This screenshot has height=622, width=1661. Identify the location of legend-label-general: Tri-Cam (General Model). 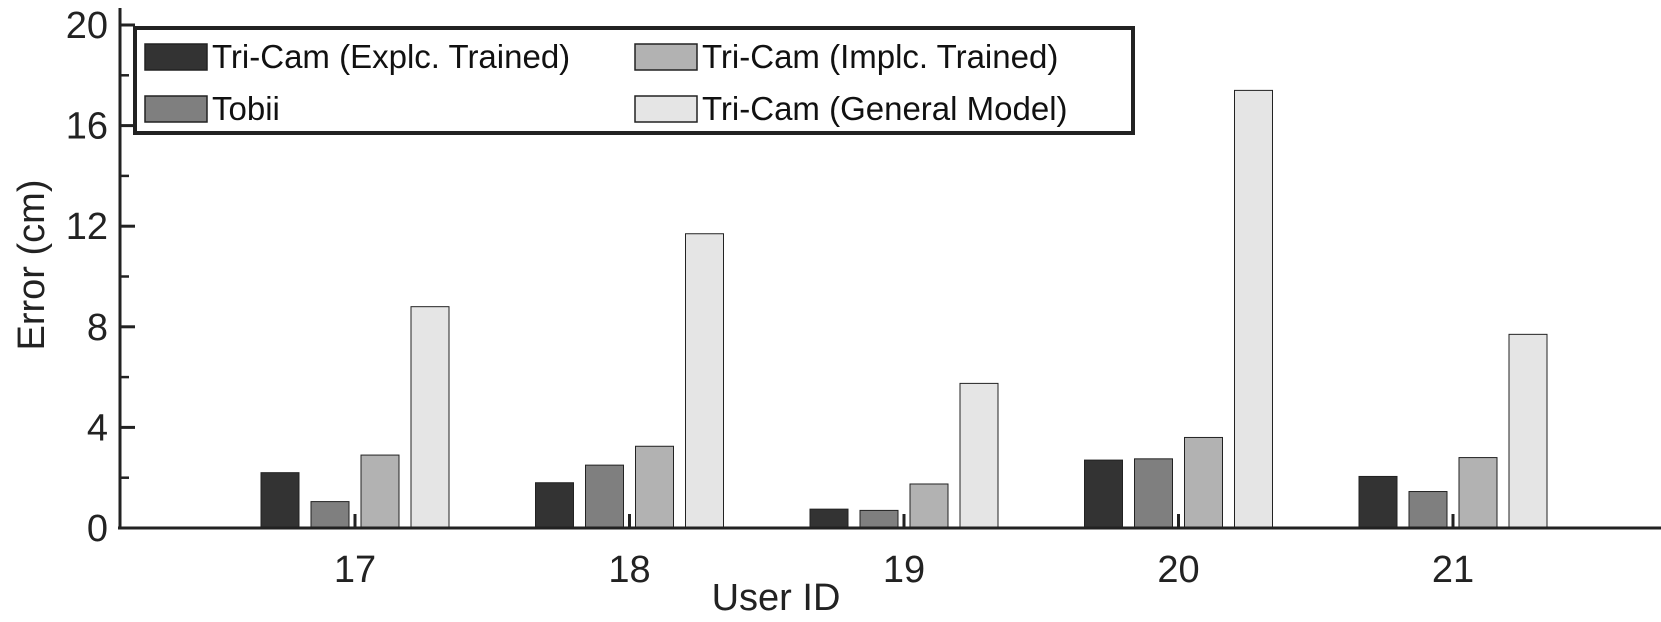
(885, 108).